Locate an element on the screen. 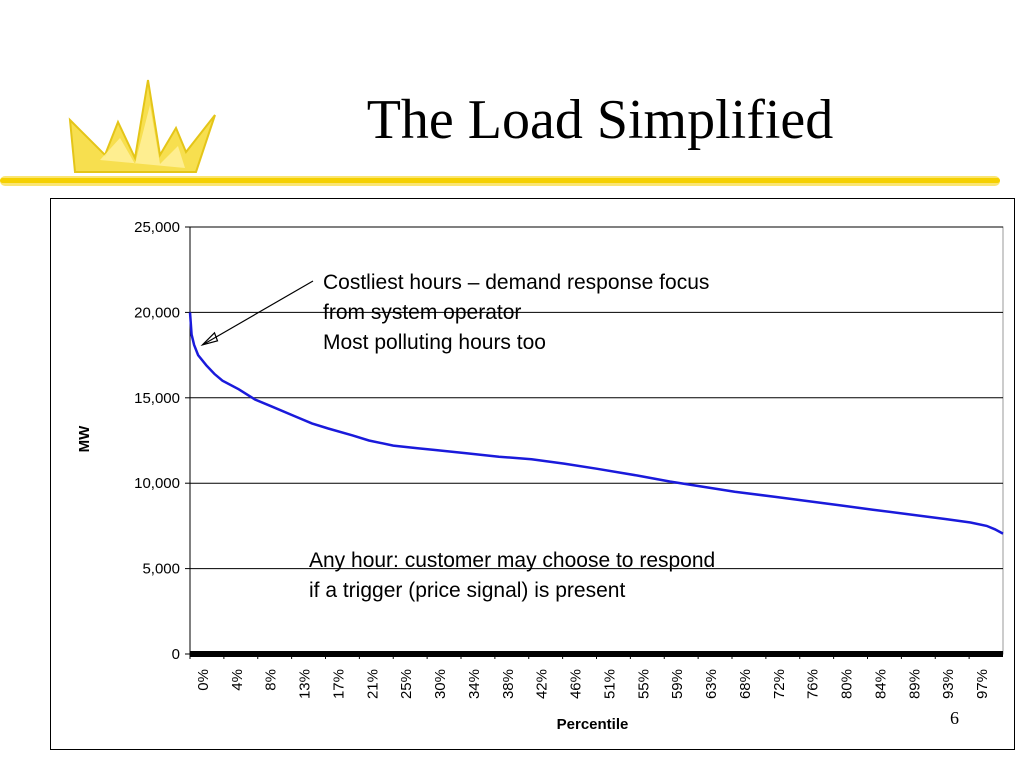 The width and height of the screenshot is (1024, 768). x-tick-label: 76% is located at coordinates (813, 684).